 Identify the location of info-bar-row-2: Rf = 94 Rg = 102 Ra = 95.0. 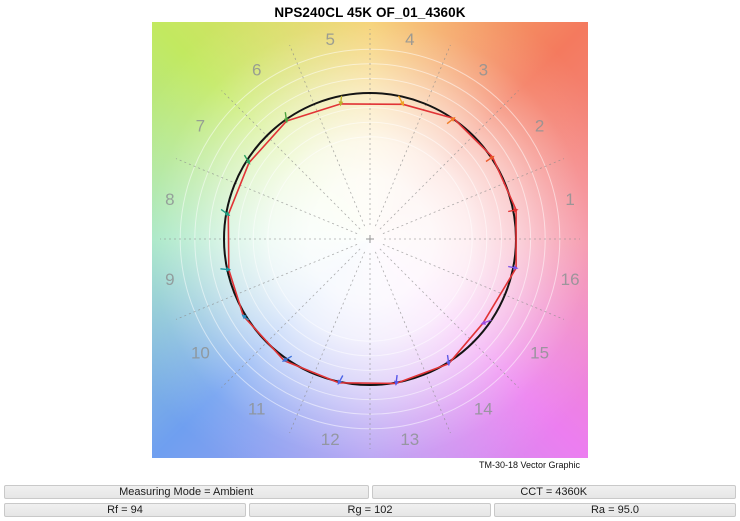
(370, 510).